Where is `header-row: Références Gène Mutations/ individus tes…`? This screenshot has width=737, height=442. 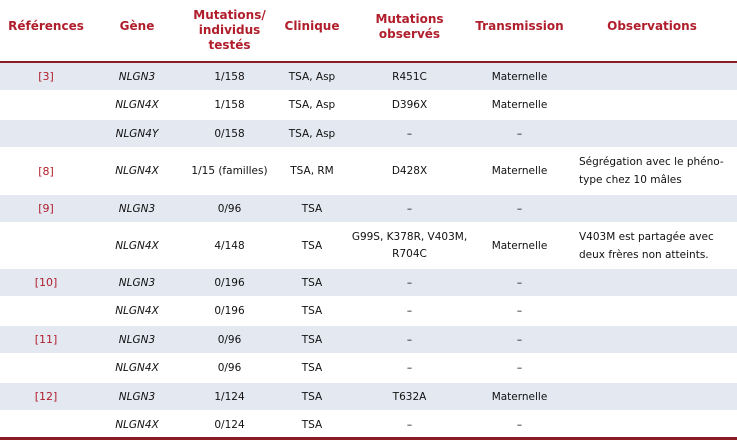
header-row: Références Gène Mutations/ individus tes… is located at coordinates (368, 31).